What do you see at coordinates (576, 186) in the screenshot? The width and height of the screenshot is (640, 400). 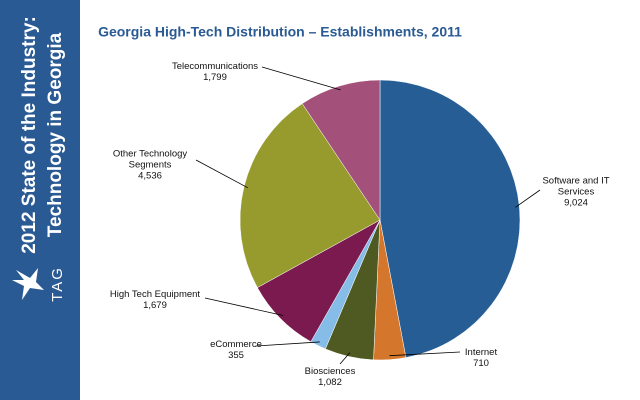 I see `slice-name: Software and IT Services` at bounding box center [576, 186].